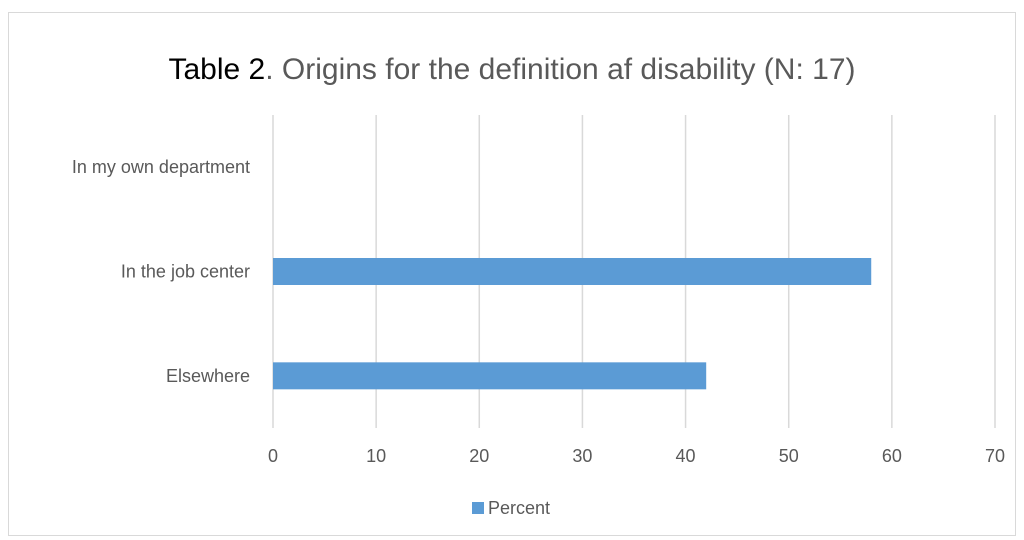 This screenshot has width=1024, height=540. I want to click on x-tick-label: 60, so click(892, 456).